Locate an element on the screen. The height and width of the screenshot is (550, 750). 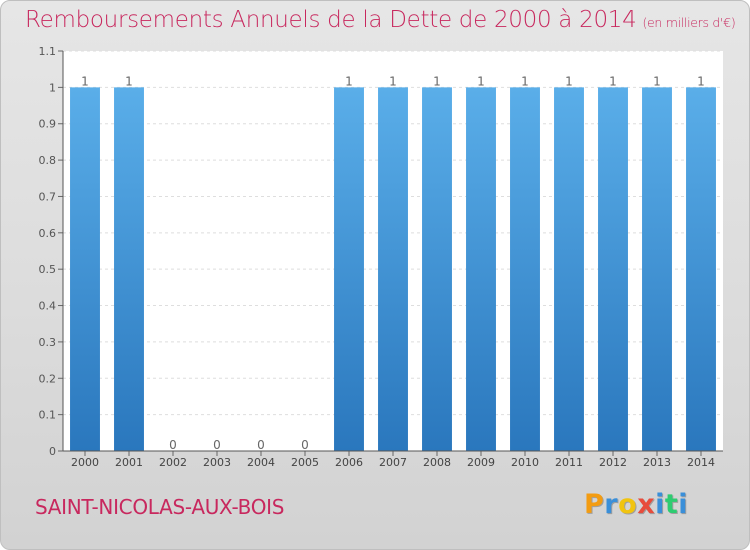
x-tick-label: 2012 is located at coordinates (613, 462).